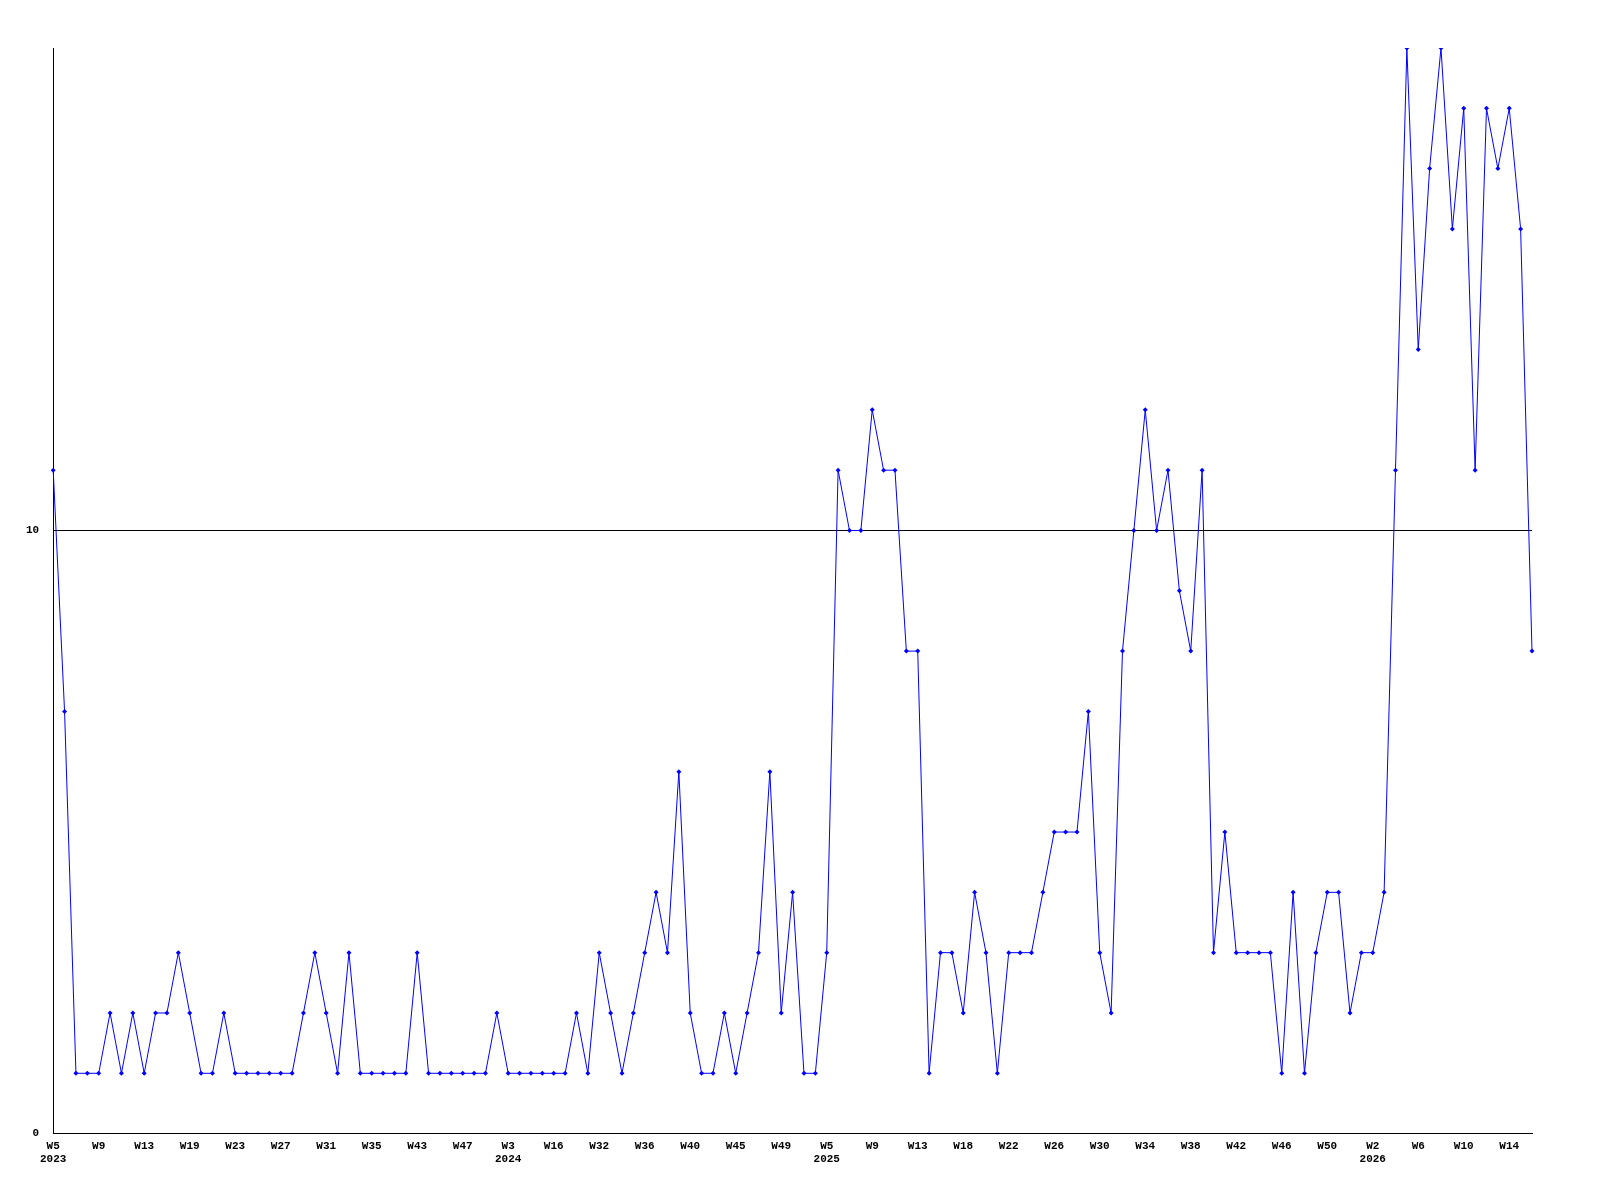 Image resolution: width=1600 pixels, height=1200 pixels. Describe the element at coordinates (235, 1145) in the screenshot. I see `x-tick-label: W23` at that location.